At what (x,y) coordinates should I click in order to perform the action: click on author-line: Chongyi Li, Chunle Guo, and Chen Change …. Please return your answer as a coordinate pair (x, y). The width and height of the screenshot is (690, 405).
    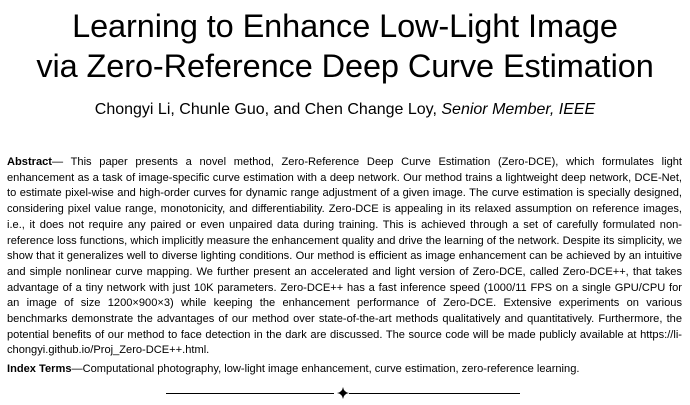
    Looking at the image, I should click on (345, 110).